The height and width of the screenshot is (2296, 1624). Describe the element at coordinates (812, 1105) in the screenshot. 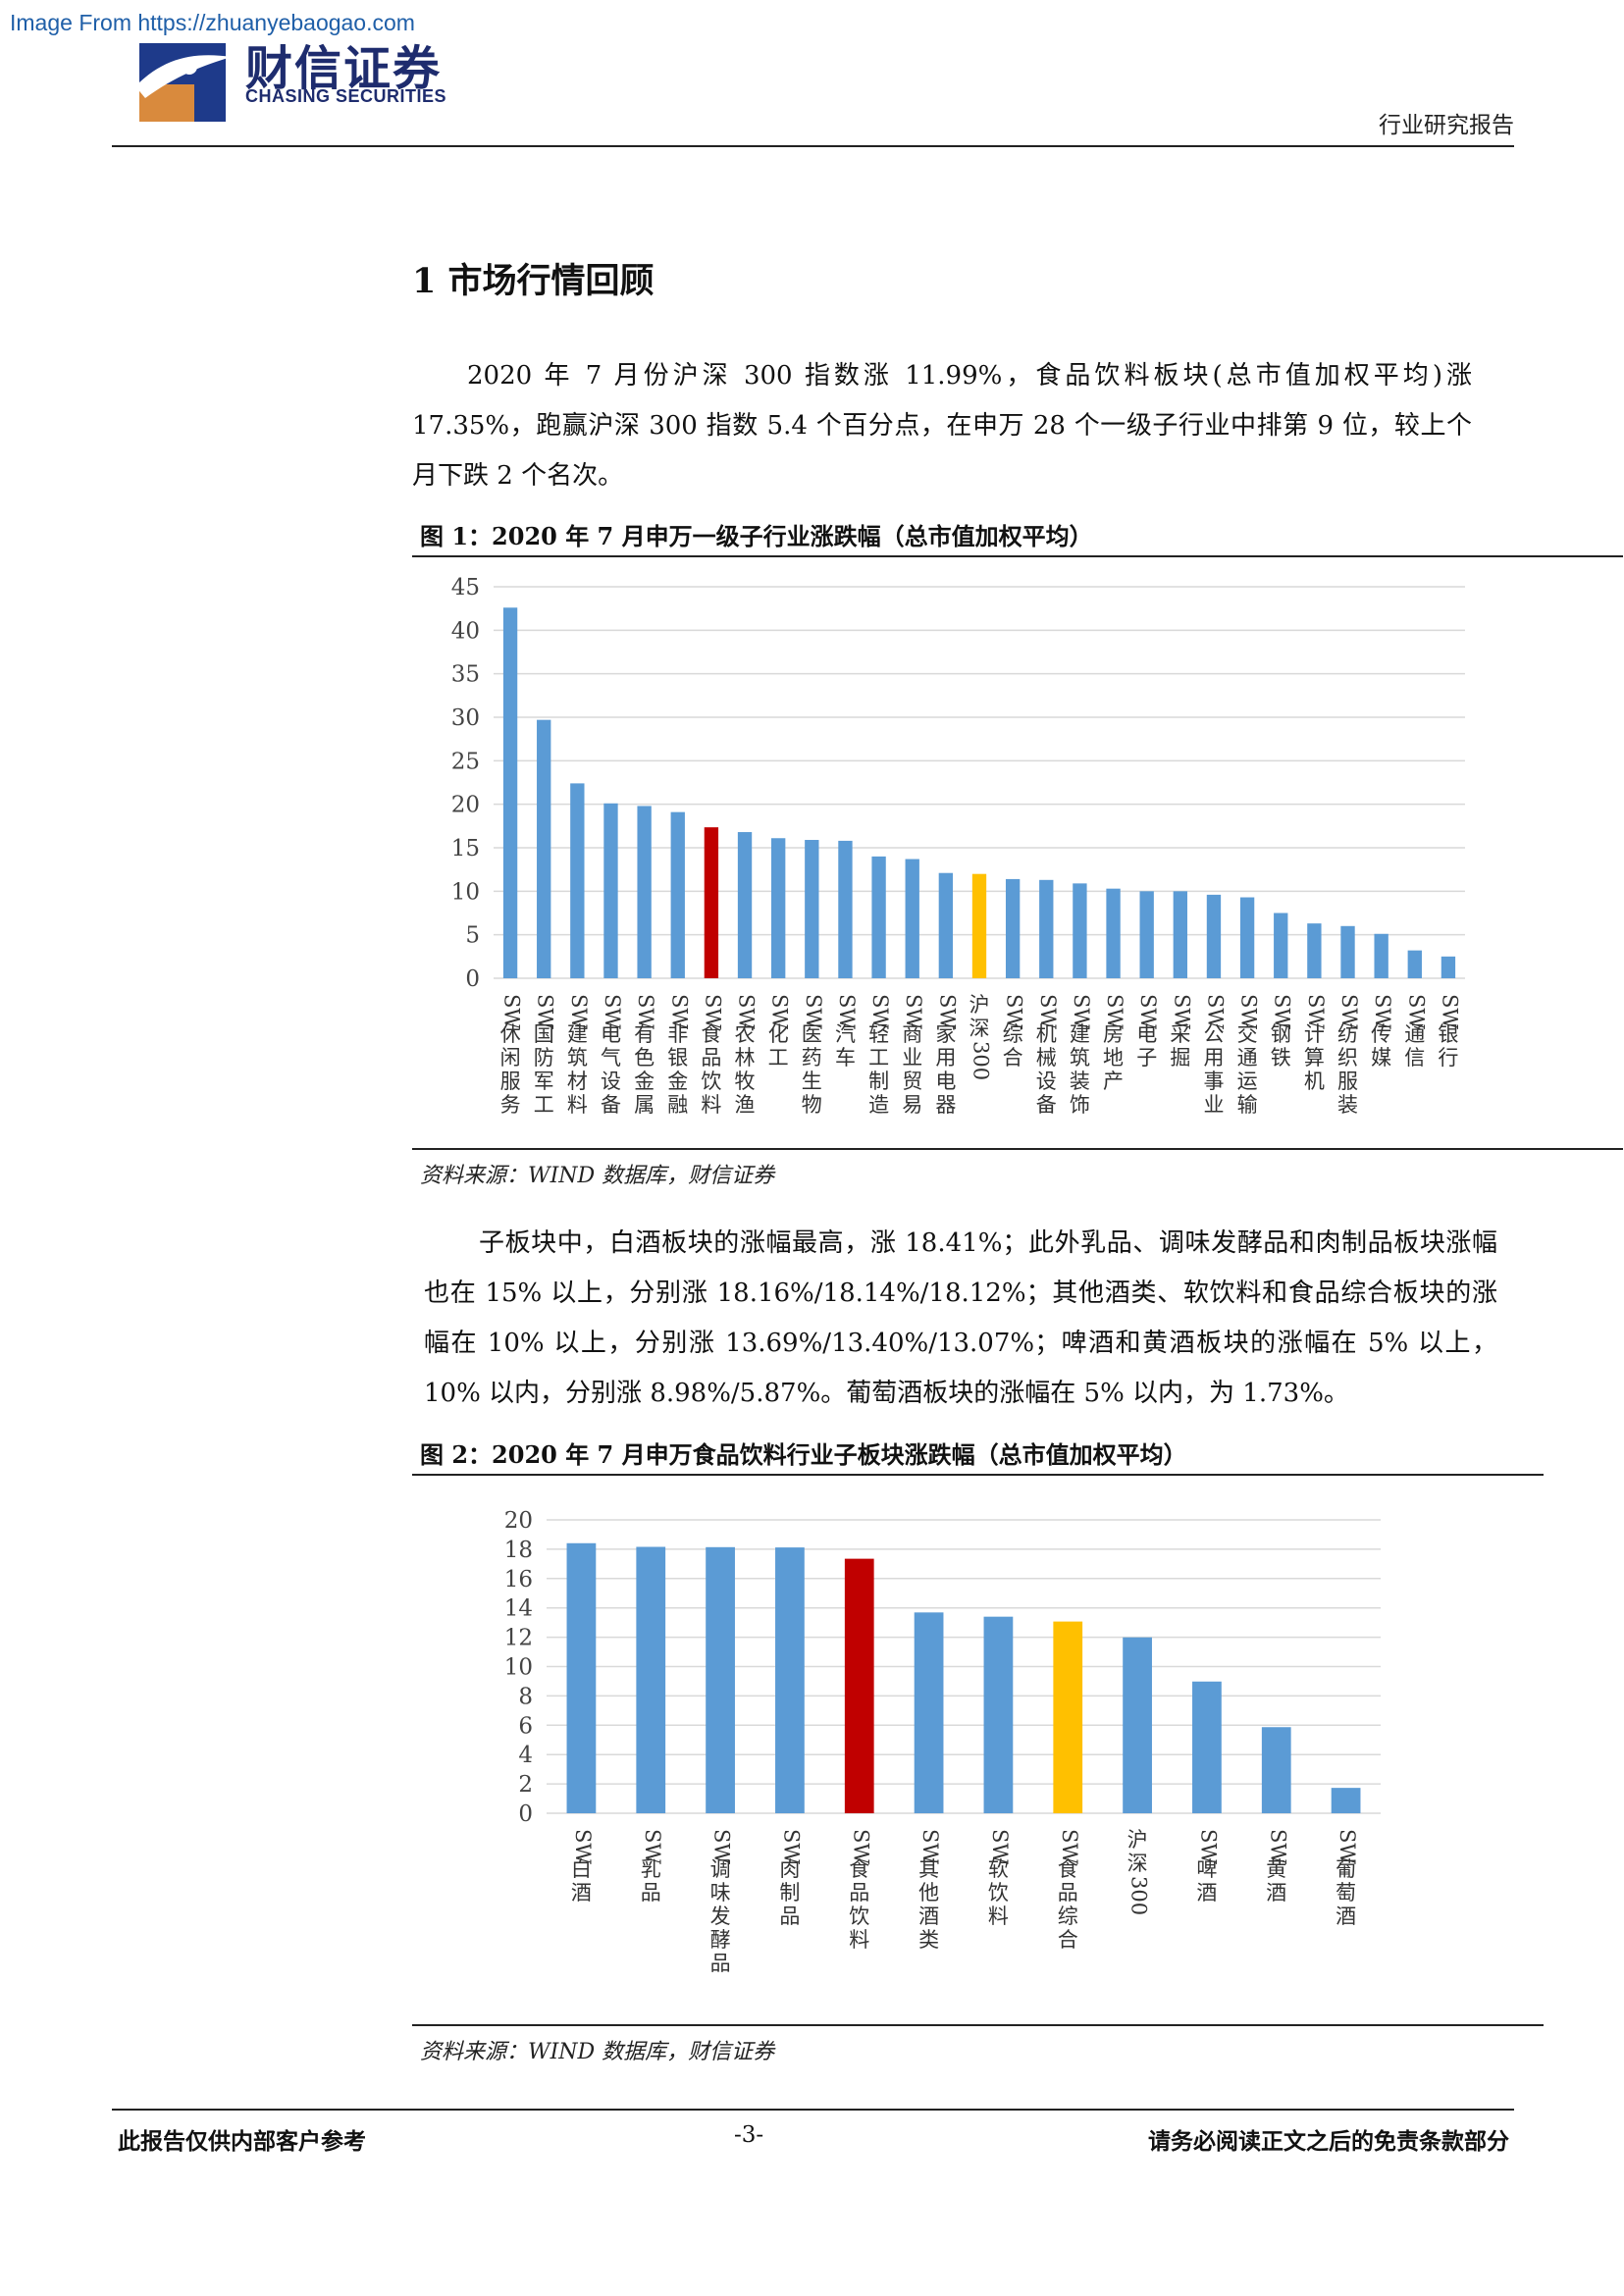

I see `category-label-part: 物` at that location.